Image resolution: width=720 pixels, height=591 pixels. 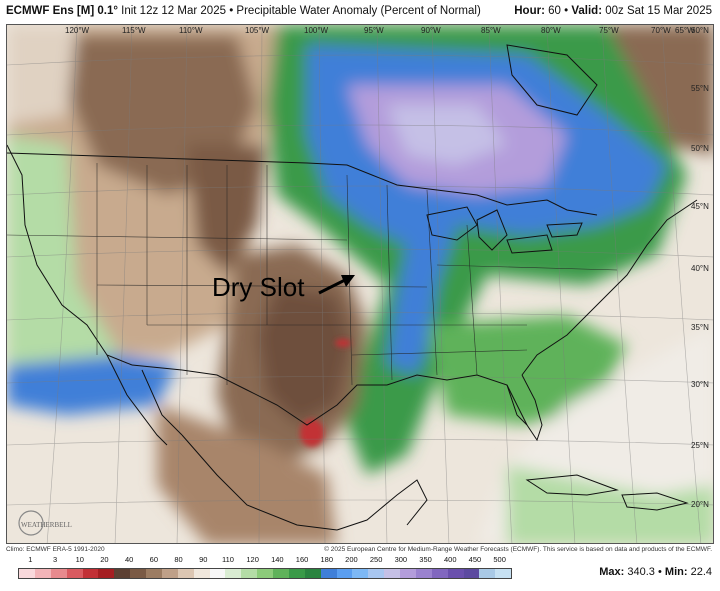 I want to click on lon-label: 90°W, so click(x=431, y=30).